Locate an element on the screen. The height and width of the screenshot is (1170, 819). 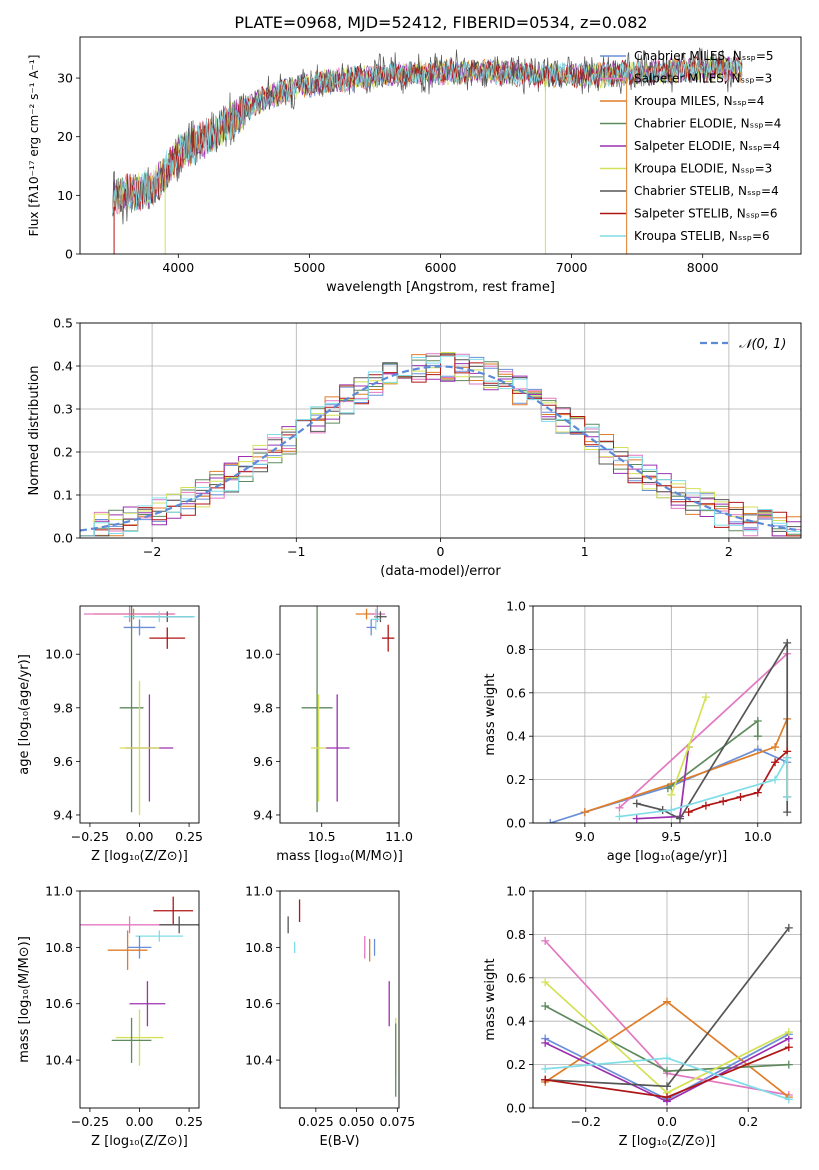
mass_vs_Z-xlabel: Z [log₁₀(Z/Z⊙)] is located at coordinates (139, 1141).